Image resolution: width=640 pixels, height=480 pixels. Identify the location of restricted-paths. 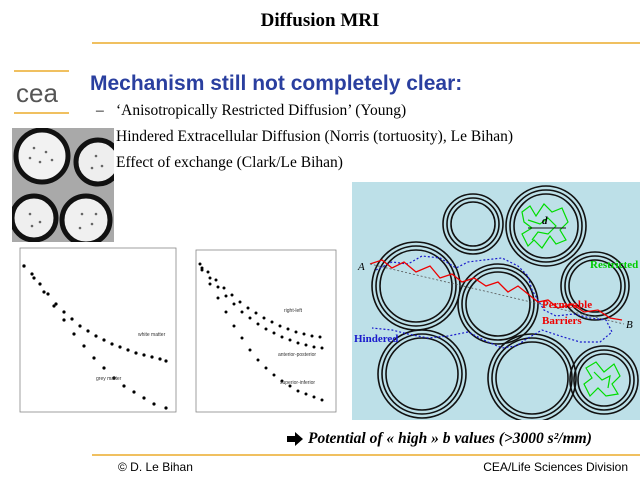
(571, 300).